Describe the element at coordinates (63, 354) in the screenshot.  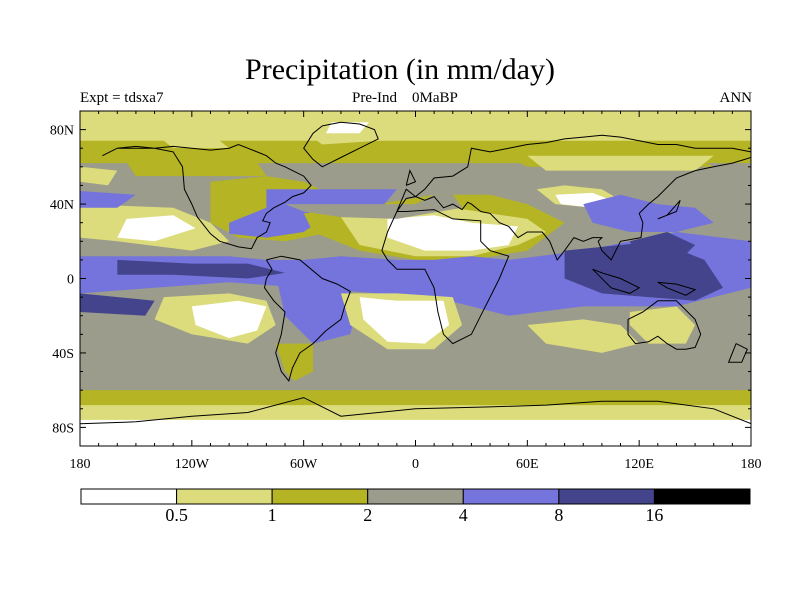
I see `lat-tick-label: 40S` at that location.